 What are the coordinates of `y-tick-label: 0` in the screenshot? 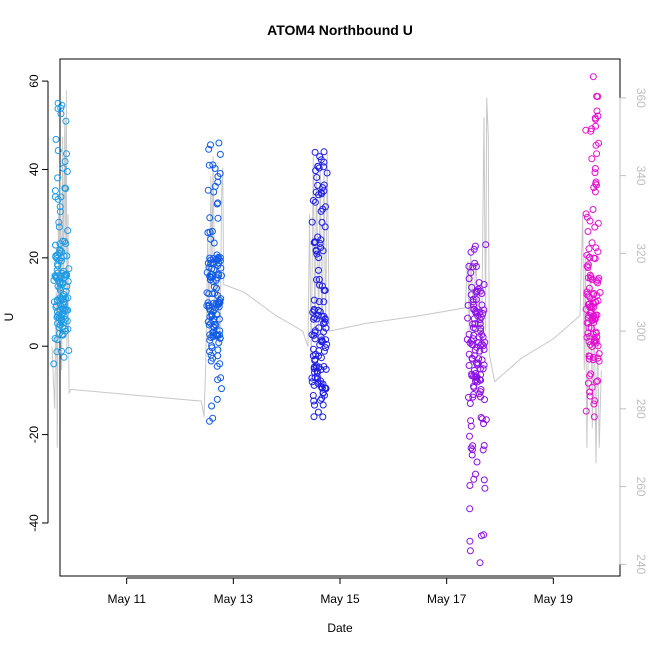 It's located at (34, 346).